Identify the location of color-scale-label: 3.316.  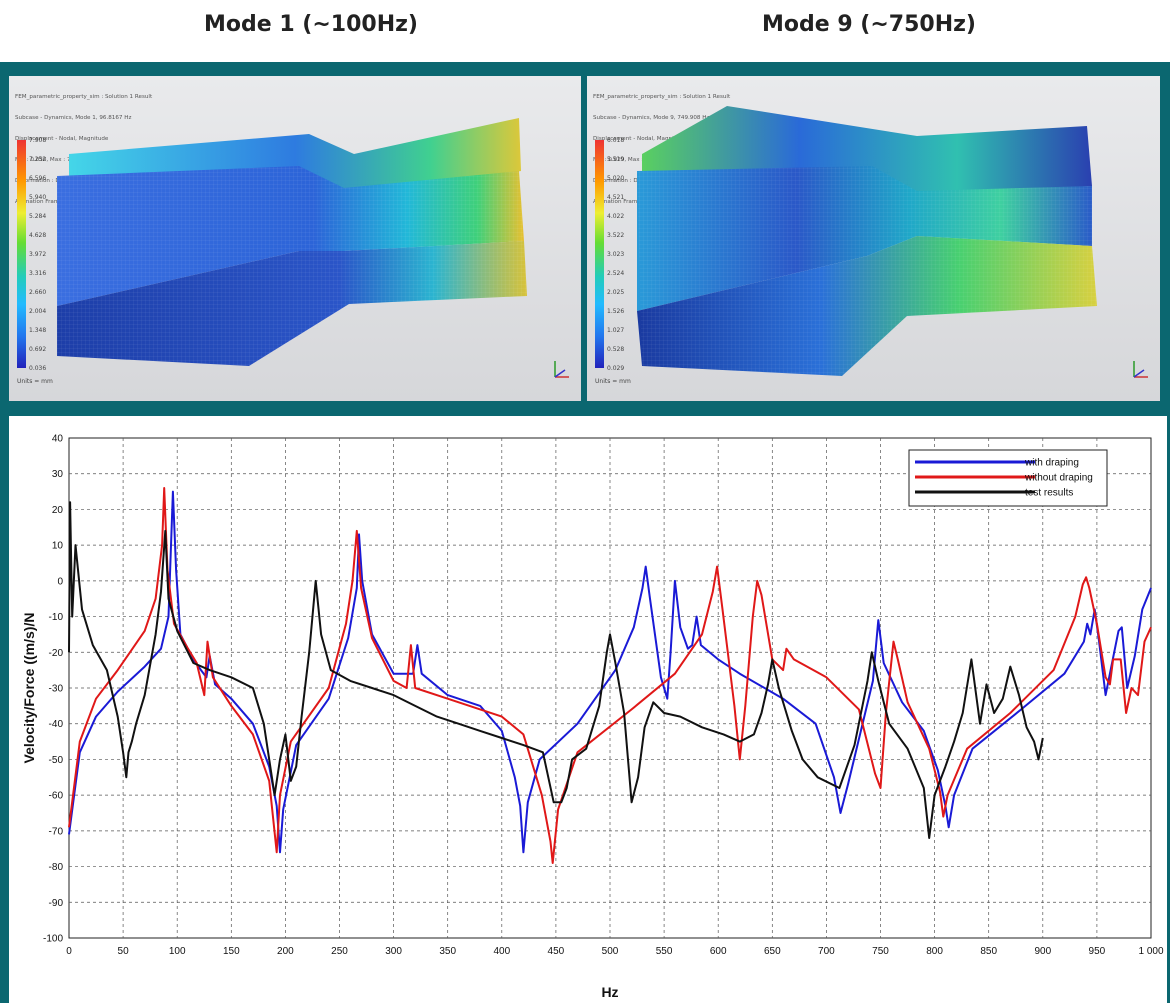
(38, 273).